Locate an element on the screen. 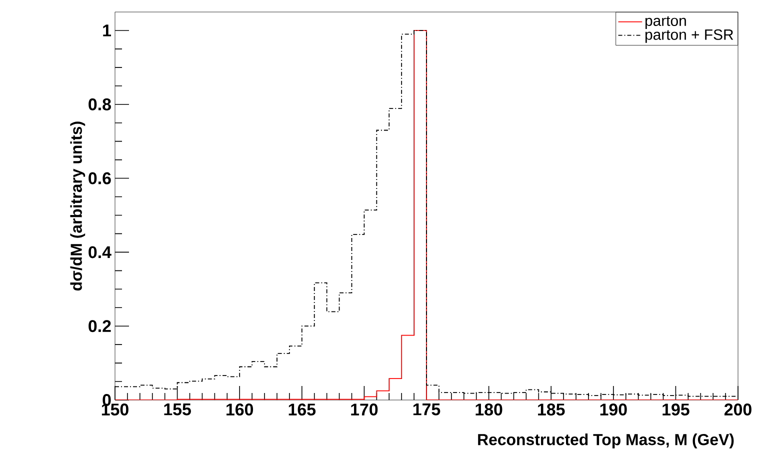 The width and height of the screenshot is (761, 474). legend-label: parton is located at coordinates (665, 22).